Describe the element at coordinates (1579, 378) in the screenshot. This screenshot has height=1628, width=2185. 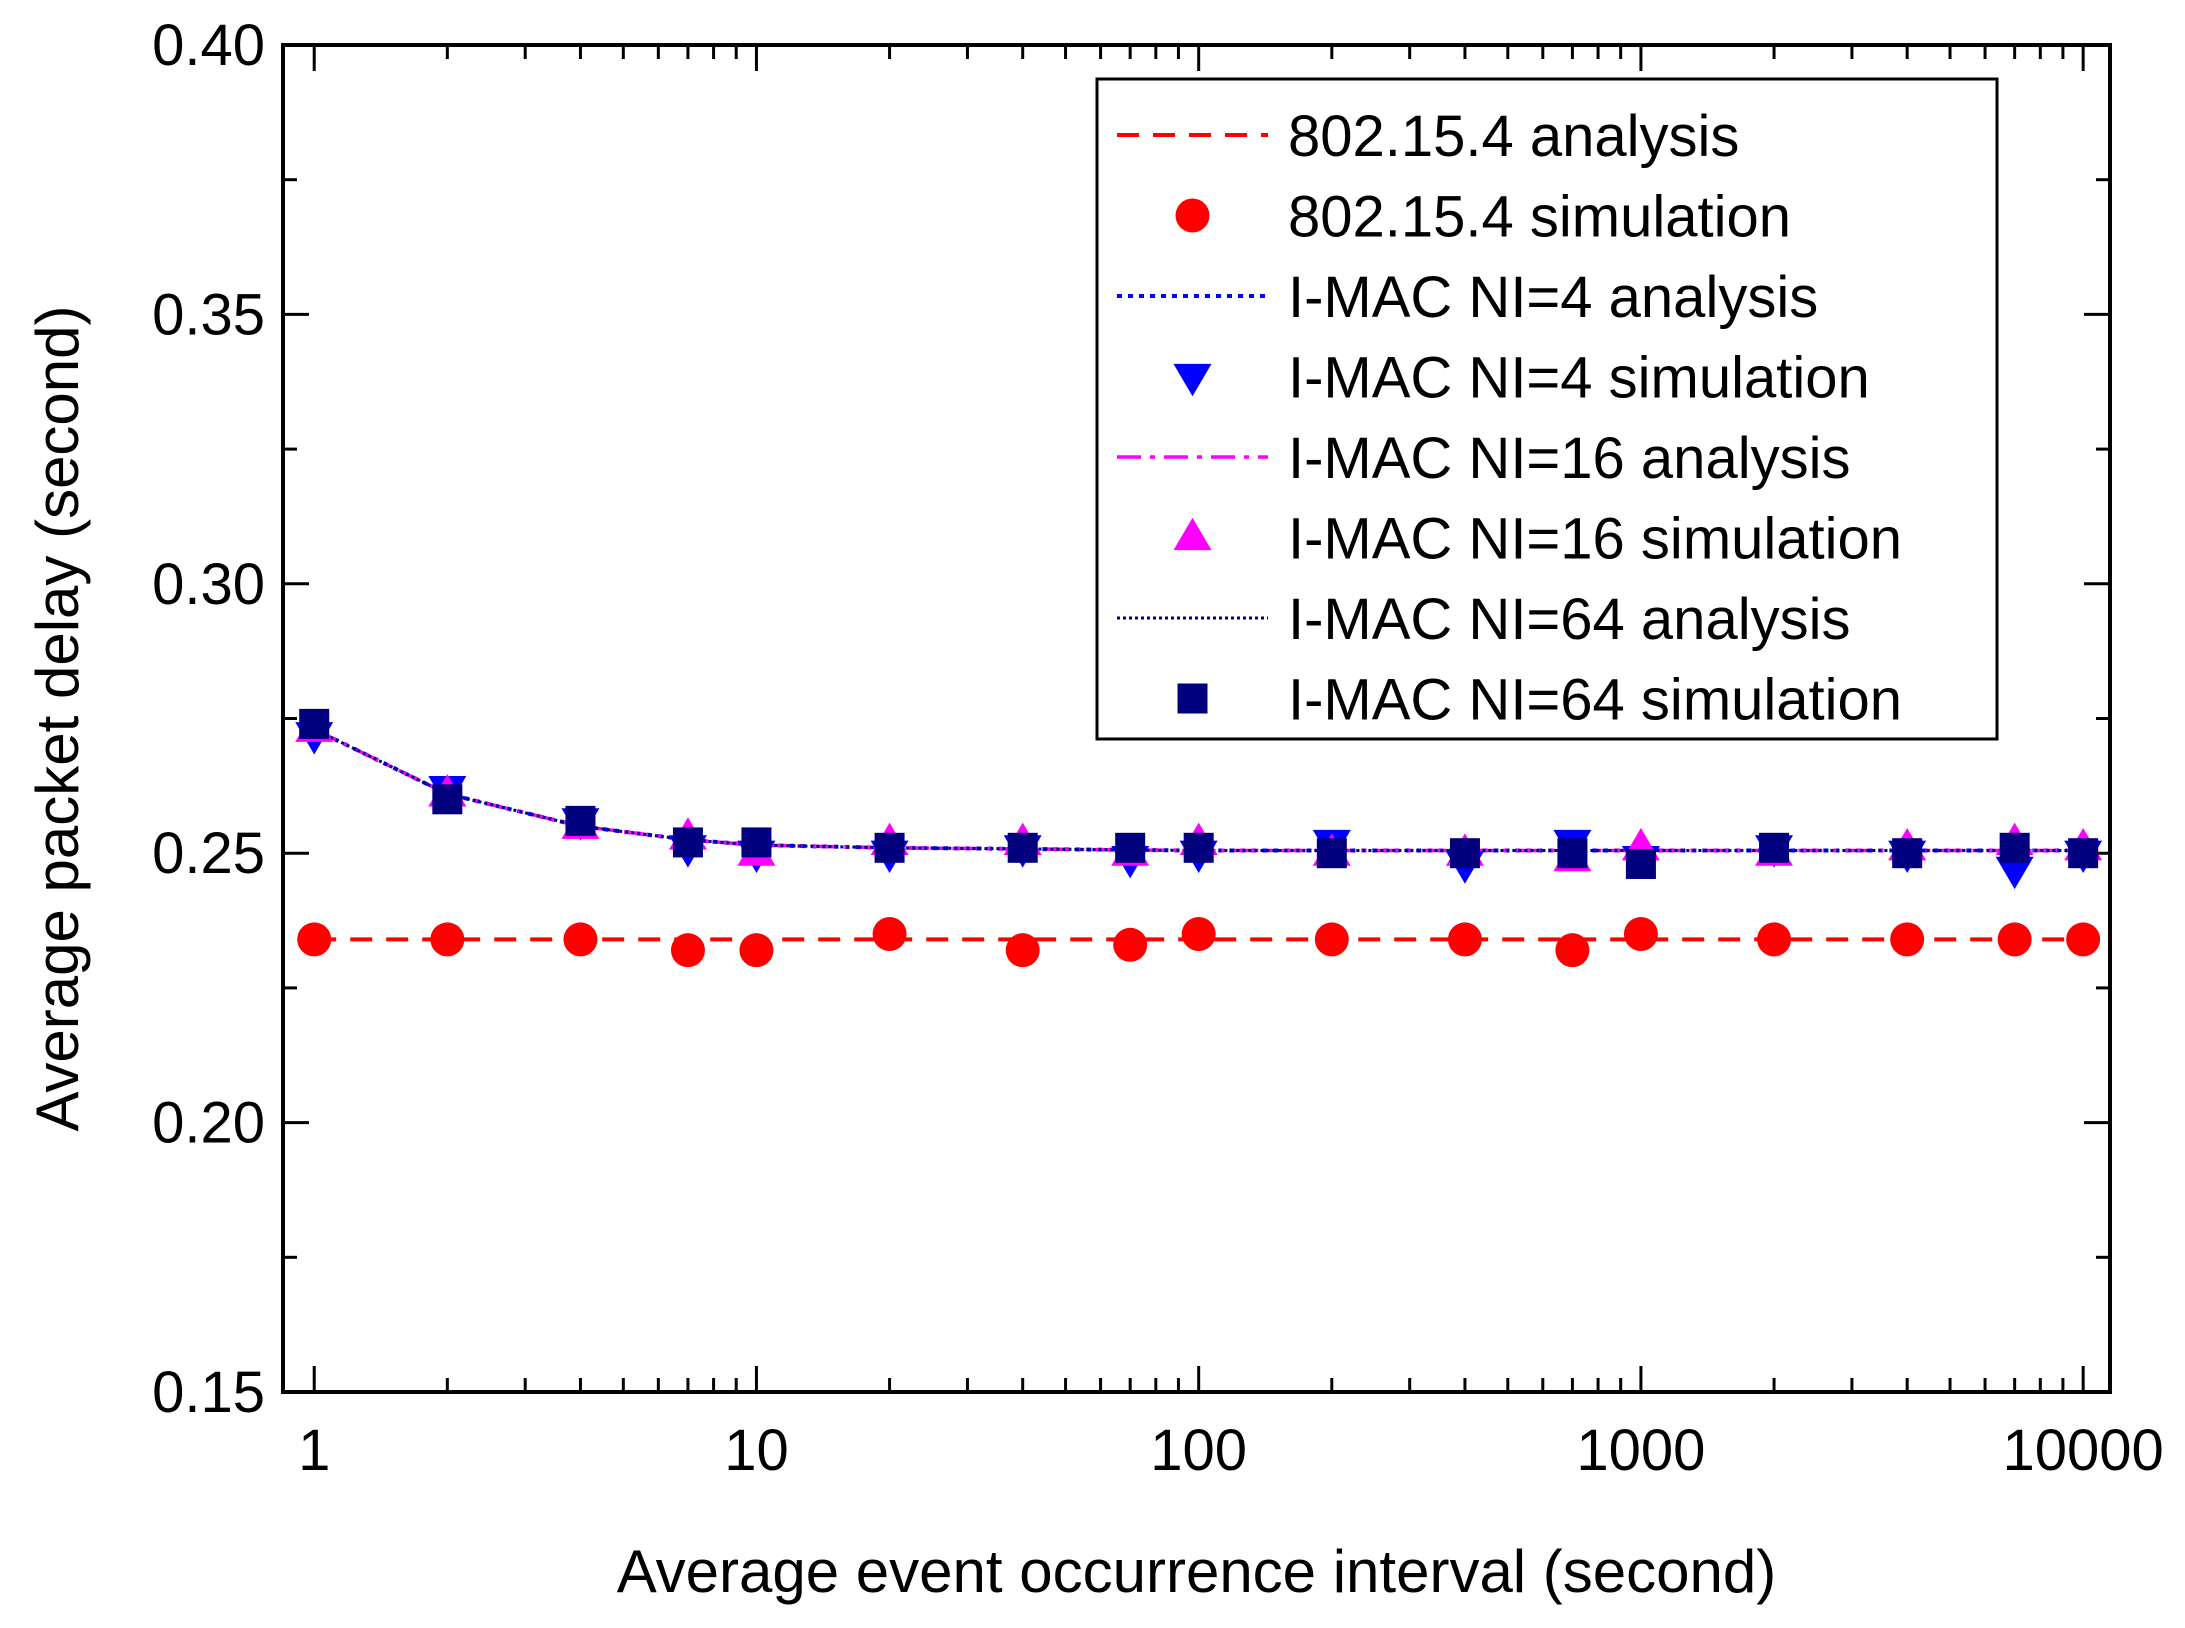
I see `legend-label: I-MAC NI=4 simulation` at that location.